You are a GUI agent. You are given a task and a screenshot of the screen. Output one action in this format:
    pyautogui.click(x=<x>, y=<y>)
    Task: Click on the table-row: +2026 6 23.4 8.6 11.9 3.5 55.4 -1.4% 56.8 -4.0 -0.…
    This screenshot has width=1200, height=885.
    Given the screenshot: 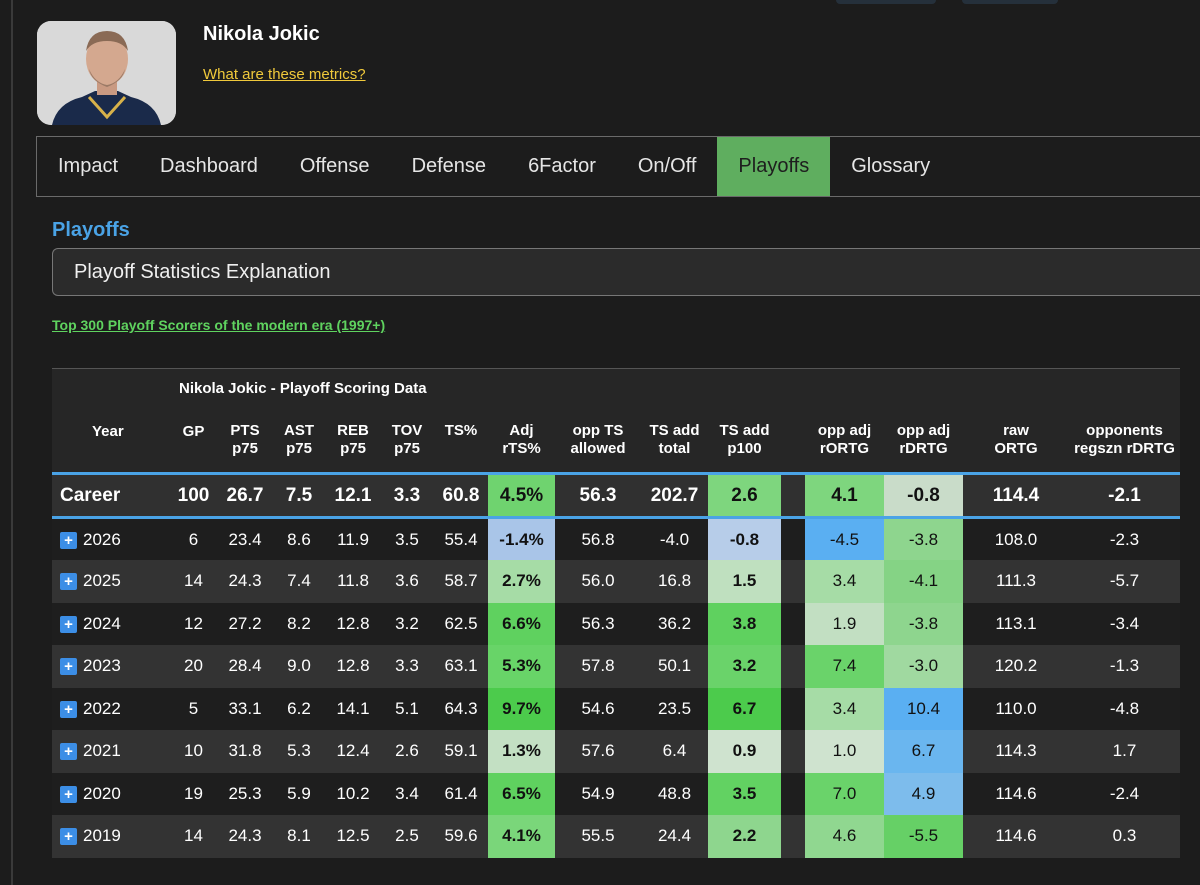 What is the action you would take?
    pyautogui.click(x=616, y=538)
    